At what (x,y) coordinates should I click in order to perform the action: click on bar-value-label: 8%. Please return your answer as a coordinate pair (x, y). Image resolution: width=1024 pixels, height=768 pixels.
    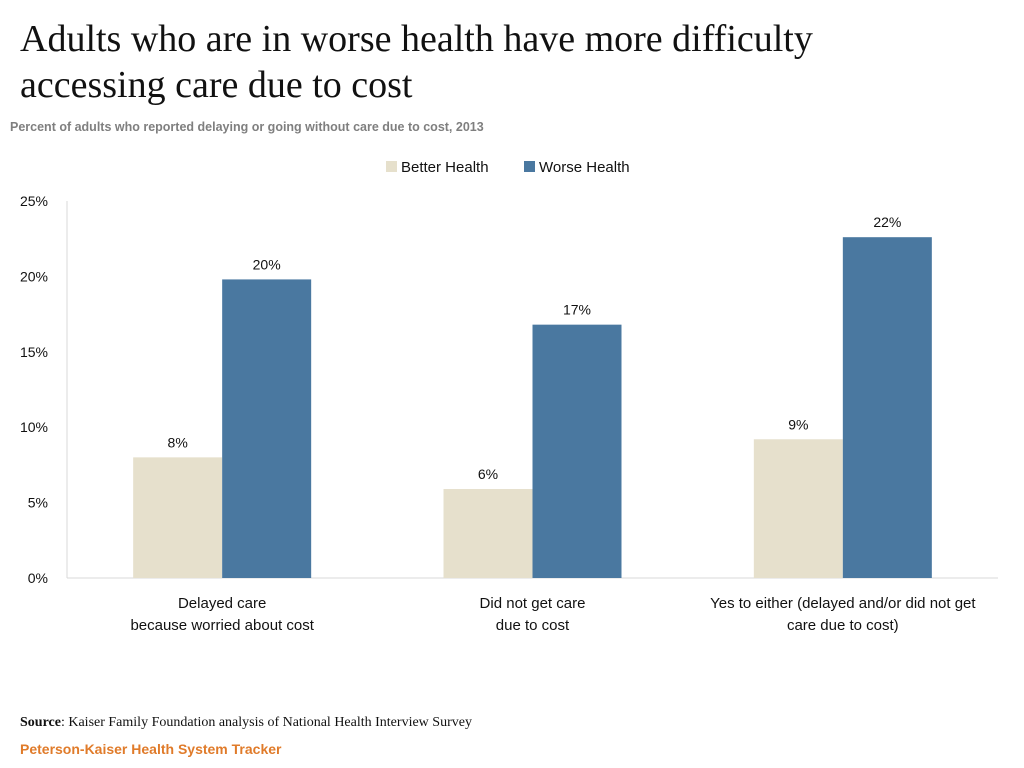
    Looking at the image, I should click on (178, 442).